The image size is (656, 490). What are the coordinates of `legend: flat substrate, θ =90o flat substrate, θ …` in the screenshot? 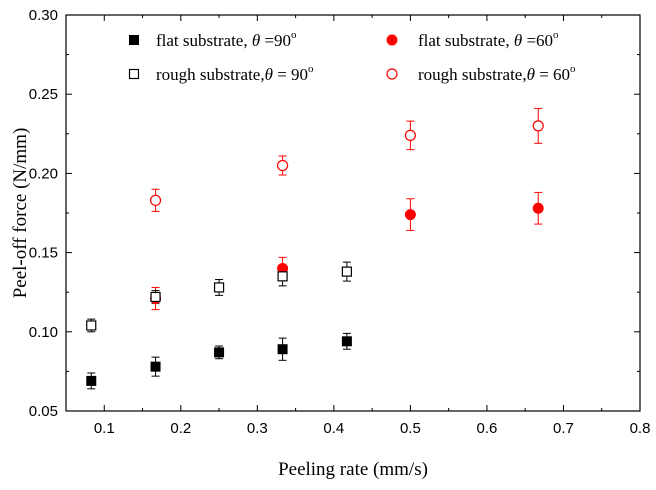 It's located at (352, 56).